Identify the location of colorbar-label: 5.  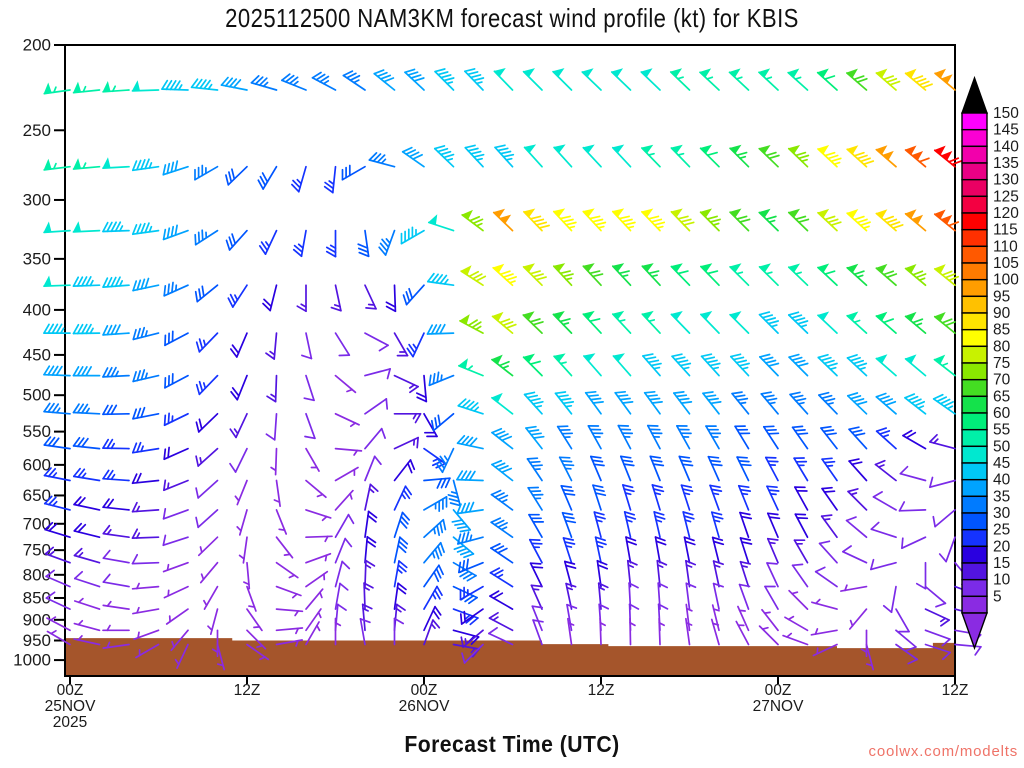
(997, 596).